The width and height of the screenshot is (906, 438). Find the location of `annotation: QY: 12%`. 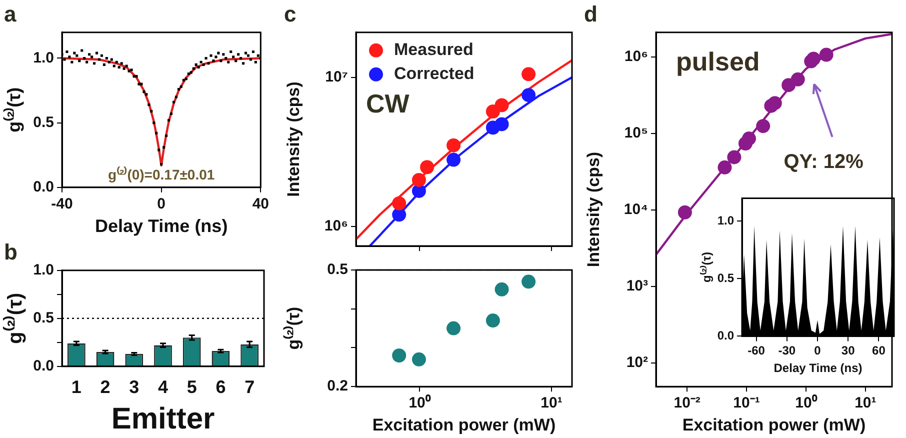

annotation: QY: 12% is located at coordinates (824, 161).